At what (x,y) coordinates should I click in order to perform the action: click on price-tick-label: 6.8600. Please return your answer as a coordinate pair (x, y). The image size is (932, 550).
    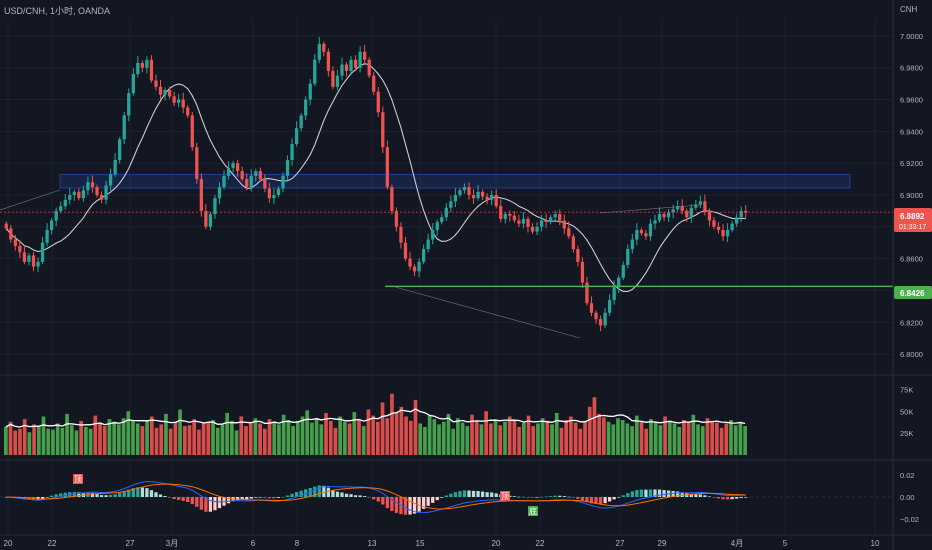
    Looking at the image, I should click on (911, 259).